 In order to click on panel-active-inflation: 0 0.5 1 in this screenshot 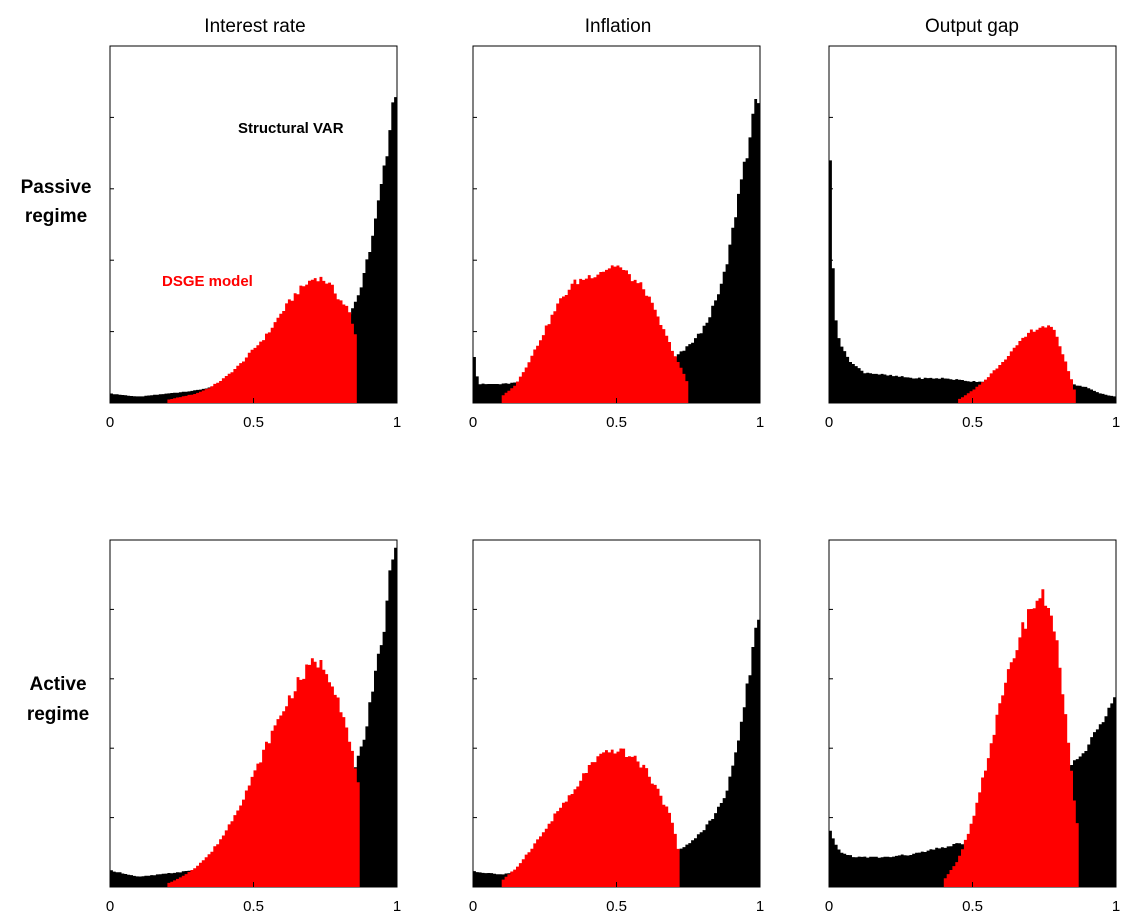, I will do `click(616, 727)`.